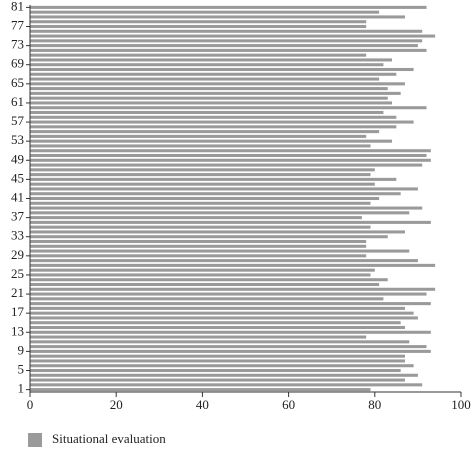  Describe the element at coordinates (35, 440) in the screenshot. I see `legend-swatch` at that location.